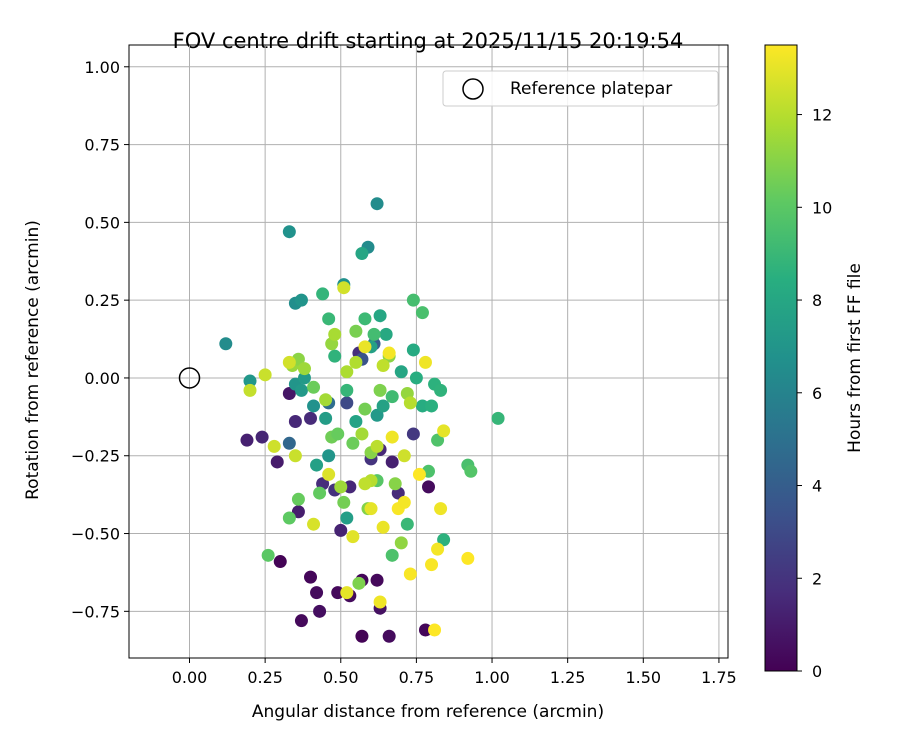 This screenshot has height=750, width=900. I want to click on y-tick-label: 0.00, so click(102, 378).